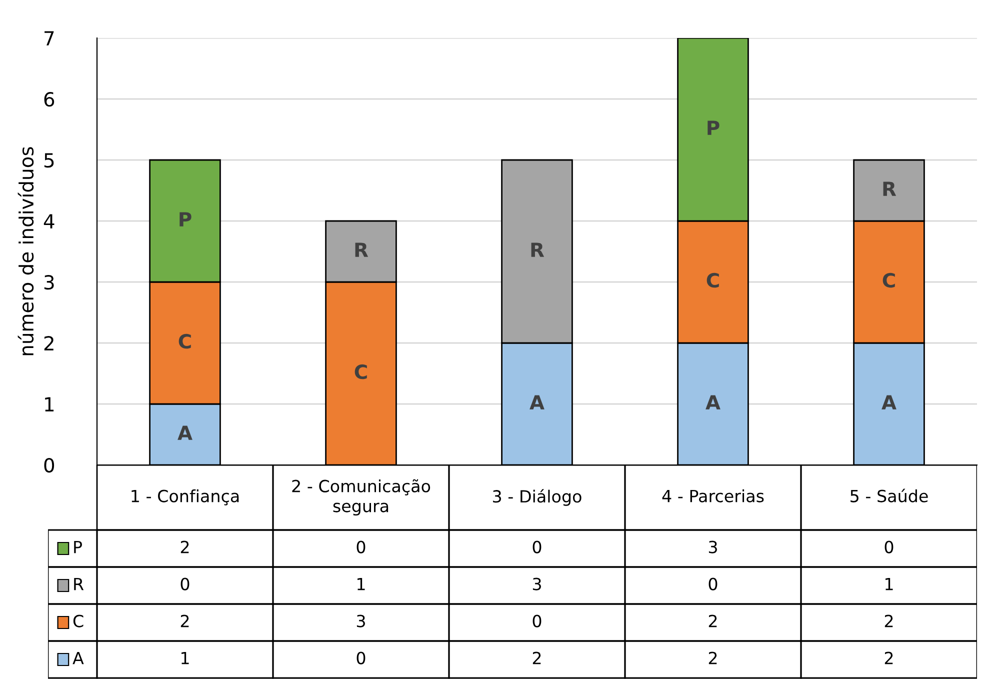 The height and width of the screenshot is (679, 987). Describe the element at coordinates (79, 584) in the screenshot. I see `legend-label: R` at that location.